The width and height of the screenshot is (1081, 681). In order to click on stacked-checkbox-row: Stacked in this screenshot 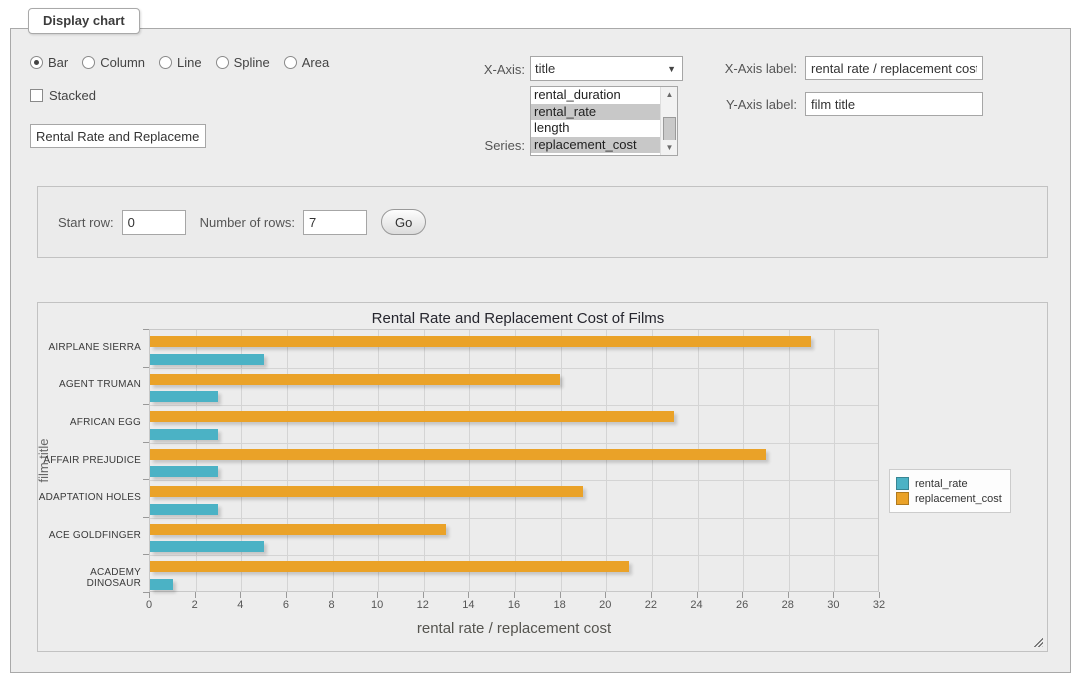, I will do `click(63, 95)`.